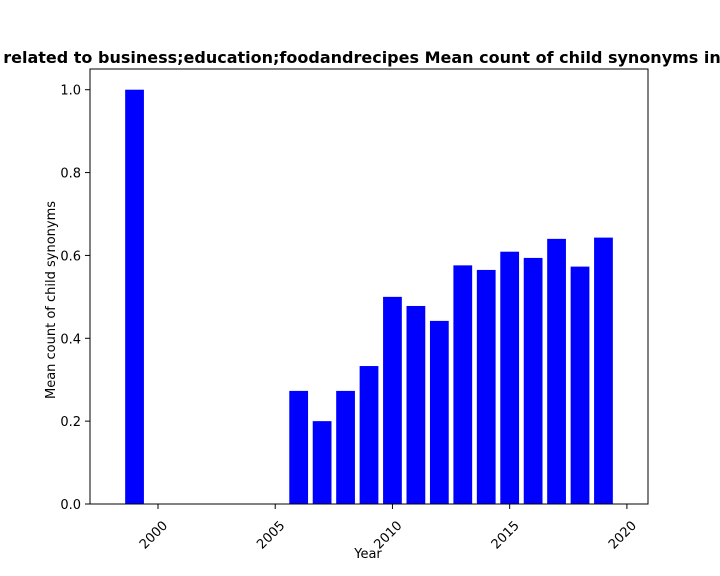  What do you see at coordinates (392, 400) in the screenshot?
I see `bar-2010` at bounding box center [392, 400].